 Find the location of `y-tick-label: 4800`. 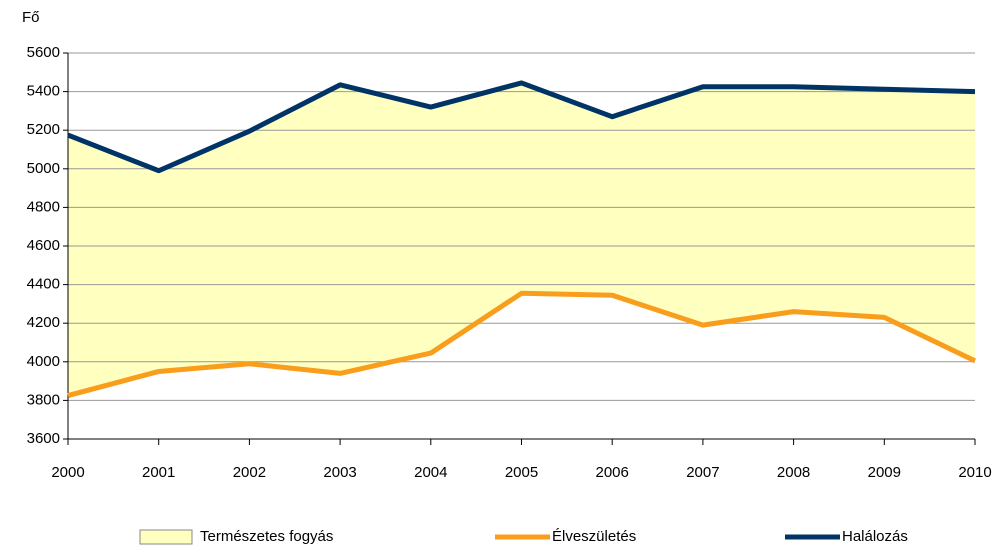

y-tick-label: 4800 is located at coordinates (43, 206).